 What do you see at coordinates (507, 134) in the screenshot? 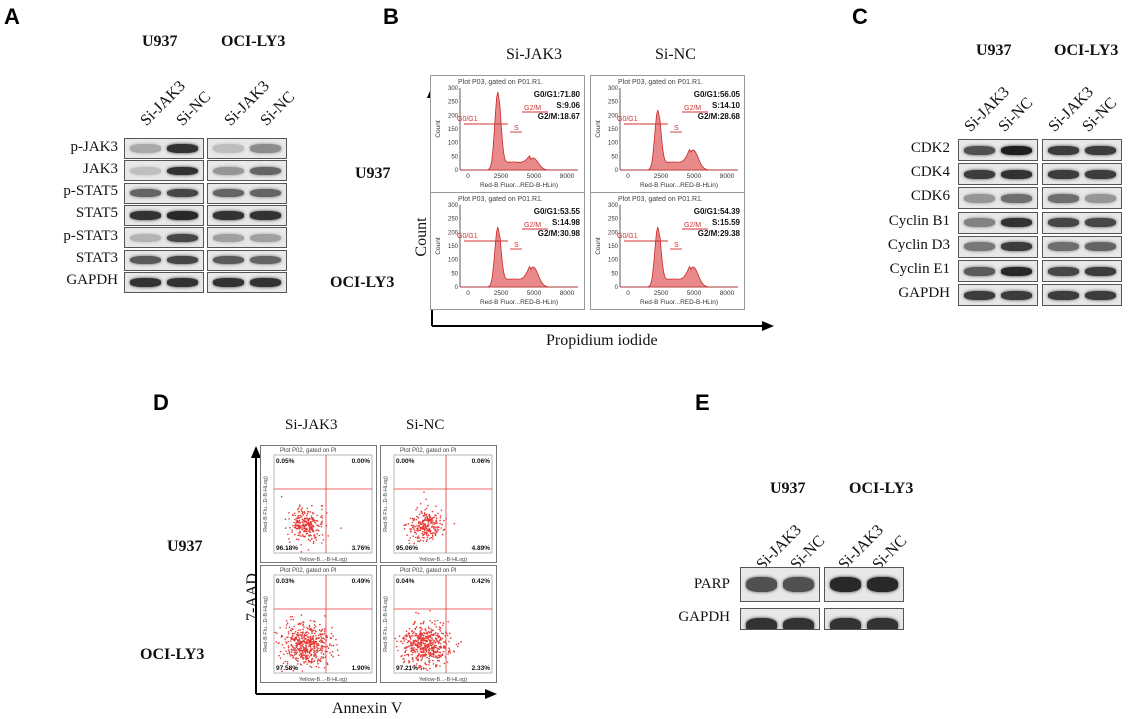
I see `plot-frame` at bounding box center [507, 134].